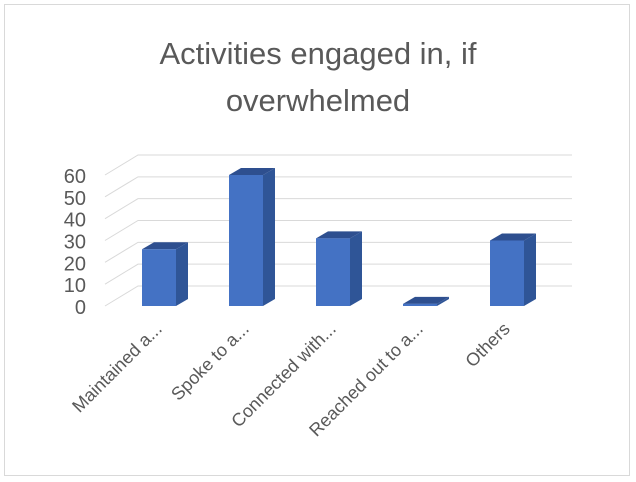  I want to click on chart-title-line-2: overwhelmed, so click(318, 100).